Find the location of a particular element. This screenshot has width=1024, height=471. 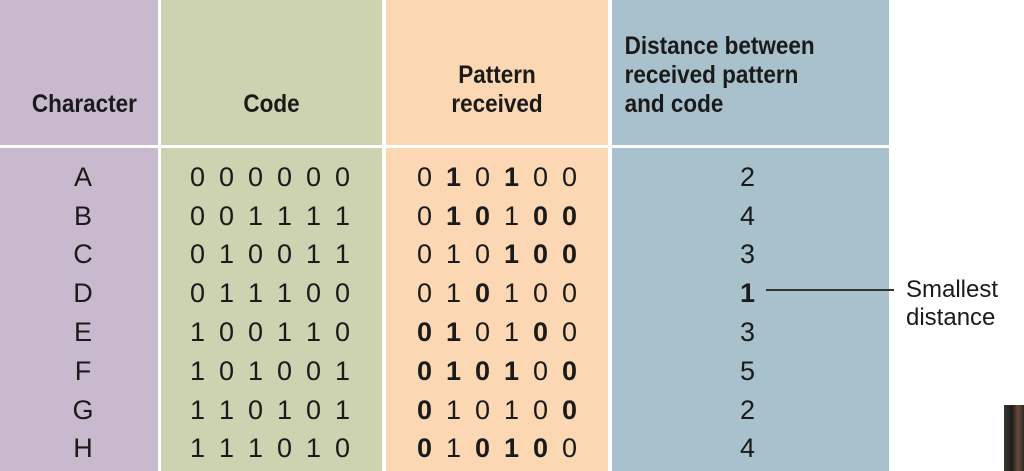

smallest-distance-pointer-line is located at coordinates (830, 290).